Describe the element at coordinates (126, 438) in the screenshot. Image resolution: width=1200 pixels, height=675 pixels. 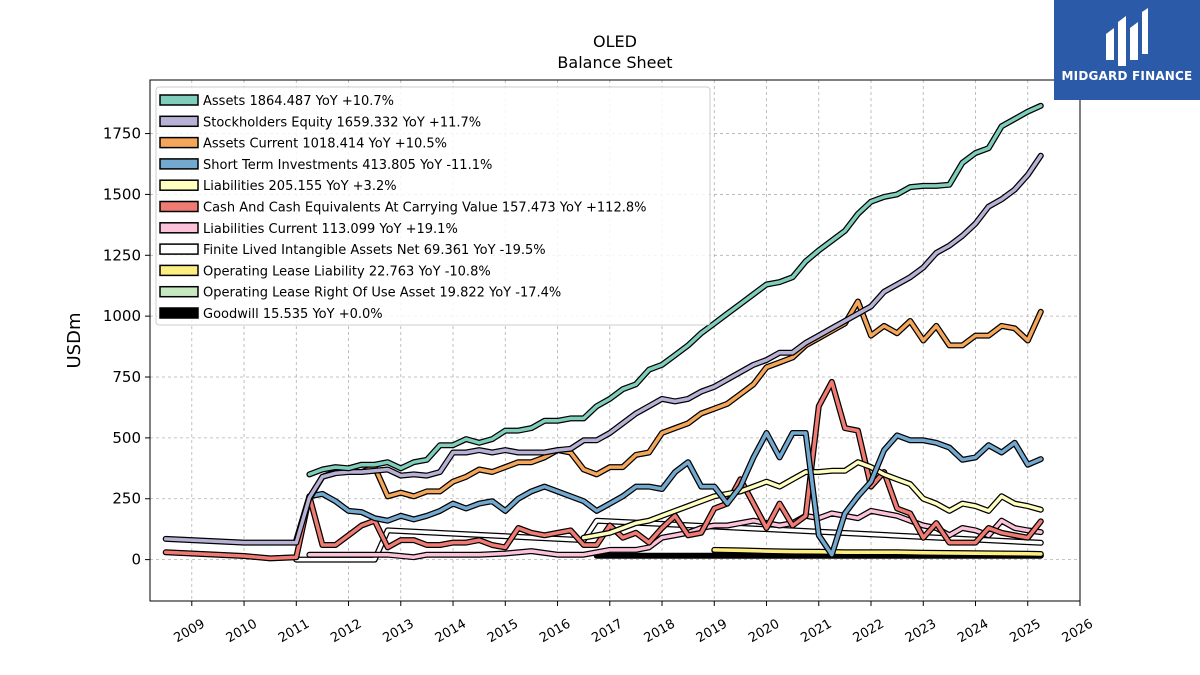
I see `y-tick-label: 500` at that location.